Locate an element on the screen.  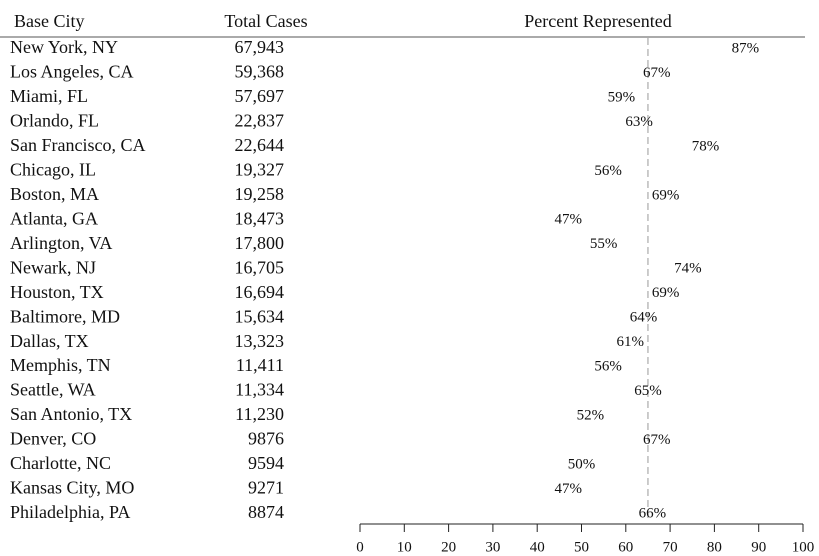
cases: 15,634 is located at coordinates (260, 316).